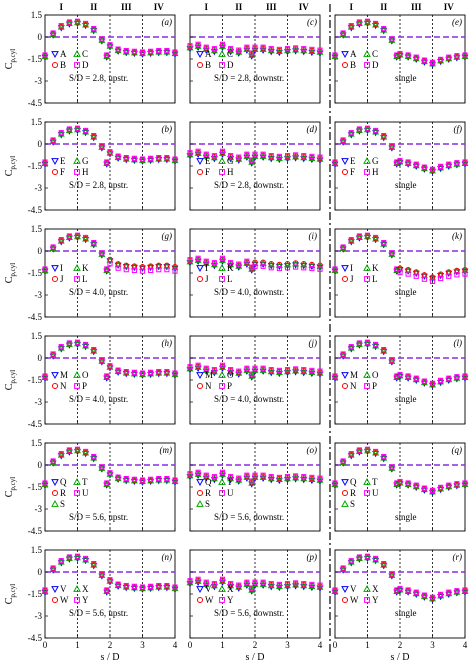  What do you see at coordinates (255, 645) in the screenshot?
I see `x-tick-label: 2` at bounding box center [255, 645].